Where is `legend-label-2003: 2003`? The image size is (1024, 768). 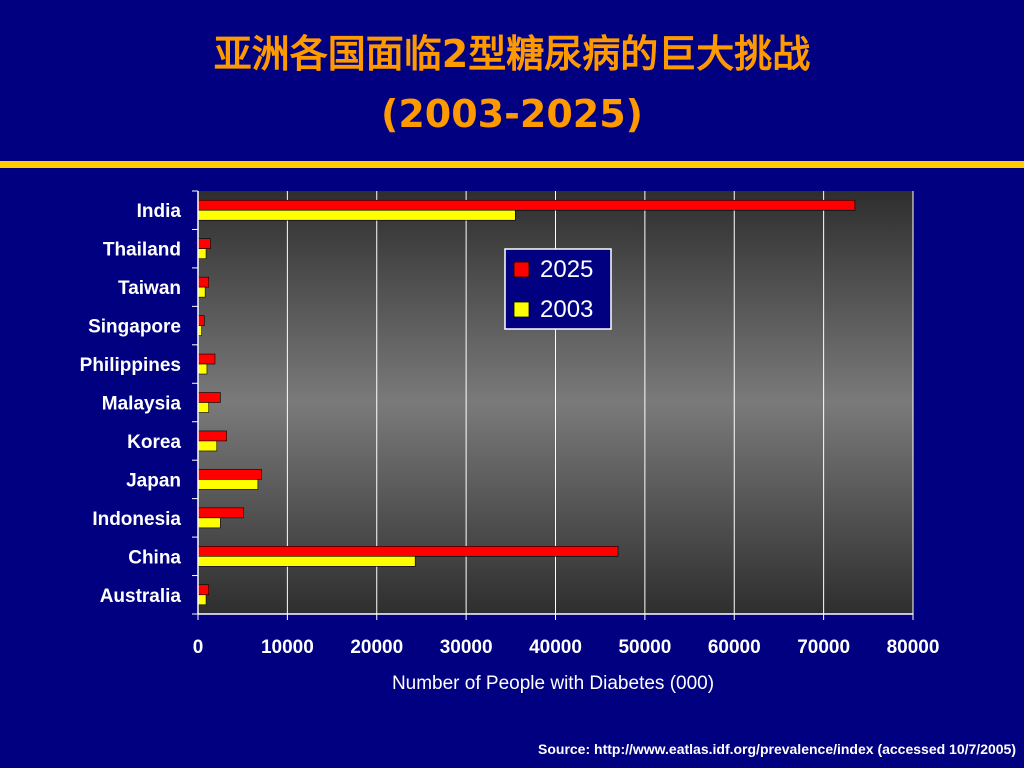 legend-label-2003: 2003 is located at coordinates (566, 309).